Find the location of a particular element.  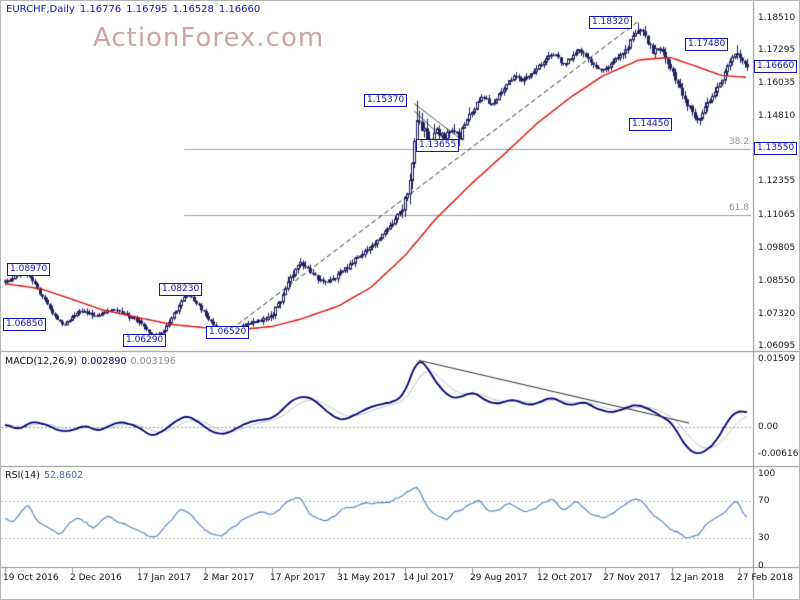

macd-value-main: 0.002890 is located at coordinates (104, 361).